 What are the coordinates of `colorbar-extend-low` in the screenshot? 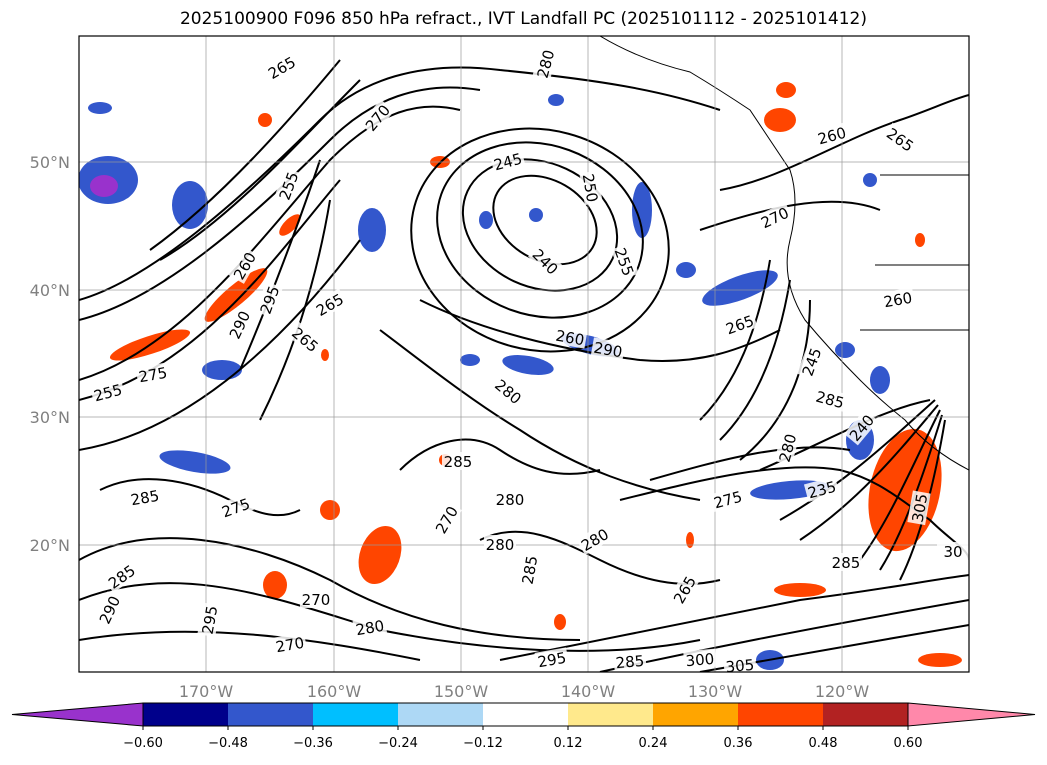 It's located at (77, 714).